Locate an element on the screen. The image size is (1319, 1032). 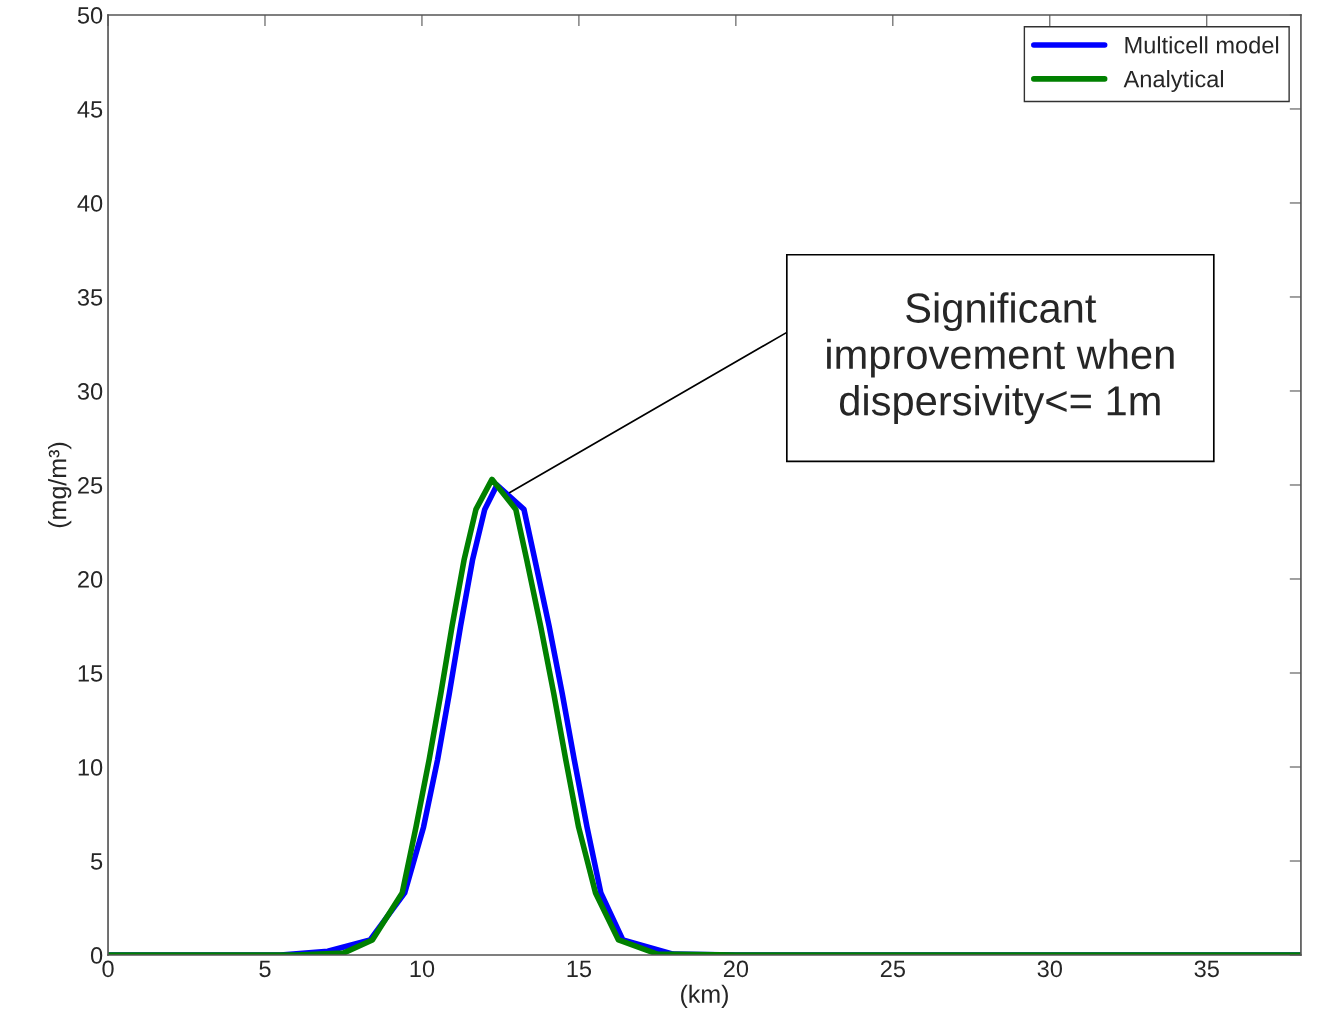
x-tick-label: 10 is located at coordinates (422, 969).